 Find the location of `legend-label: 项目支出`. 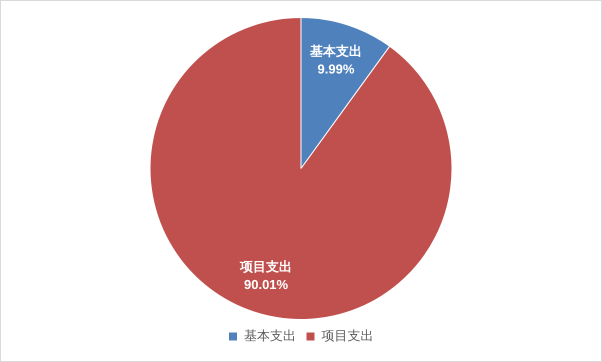

legend-label: 项目支出 is located at coordinates (348, 336).